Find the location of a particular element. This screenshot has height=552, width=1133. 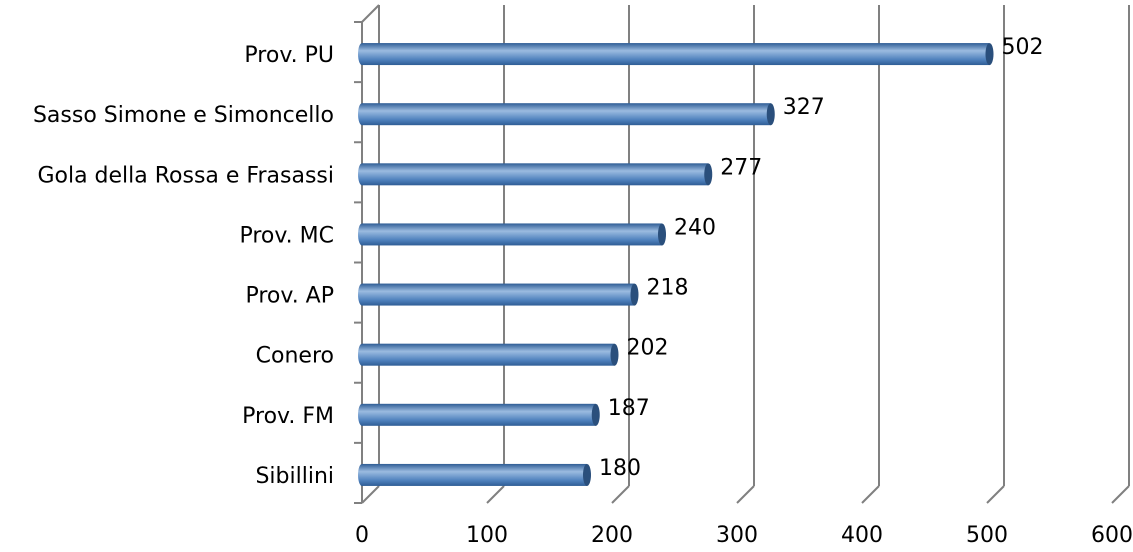

data-label: 180 is located at coordinates (620, 468).